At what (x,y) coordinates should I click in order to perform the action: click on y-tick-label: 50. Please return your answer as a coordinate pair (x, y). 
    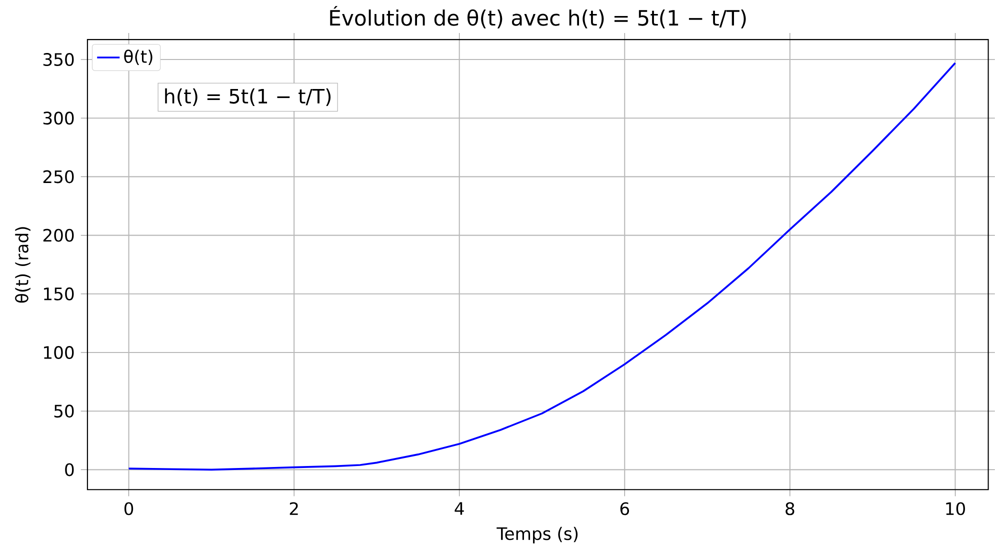
    Looking at the image, I should click on (64, 411).